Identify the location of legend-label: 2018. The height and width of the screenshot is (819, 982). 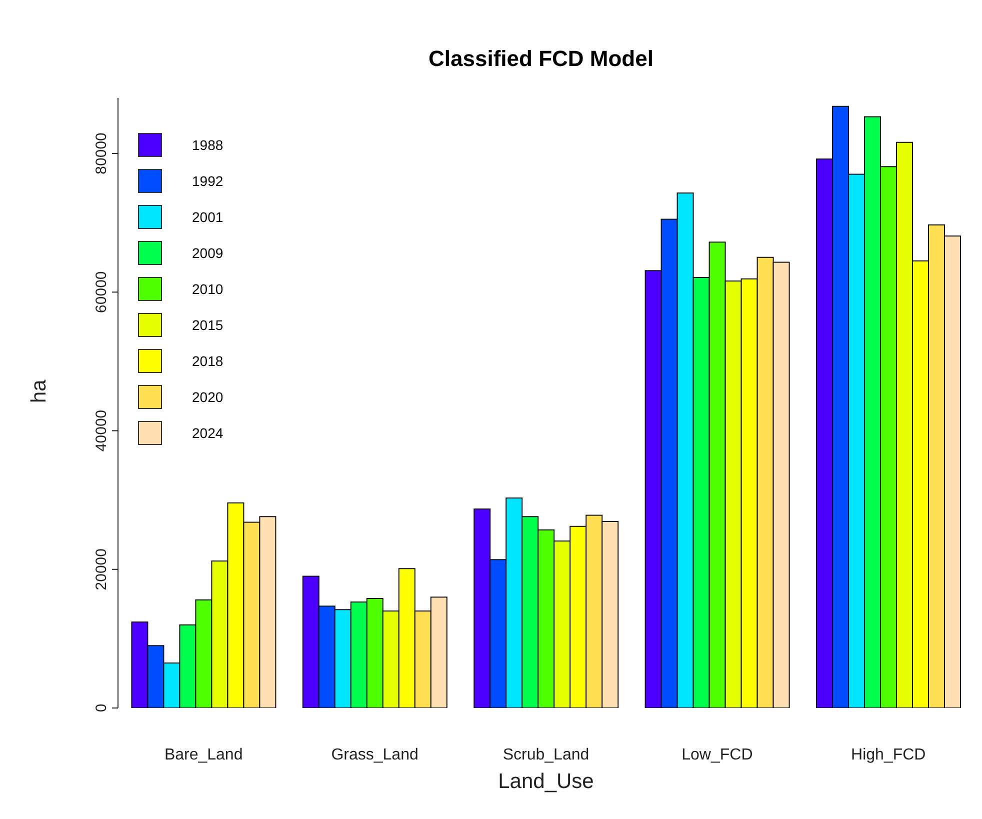
(208, 361).